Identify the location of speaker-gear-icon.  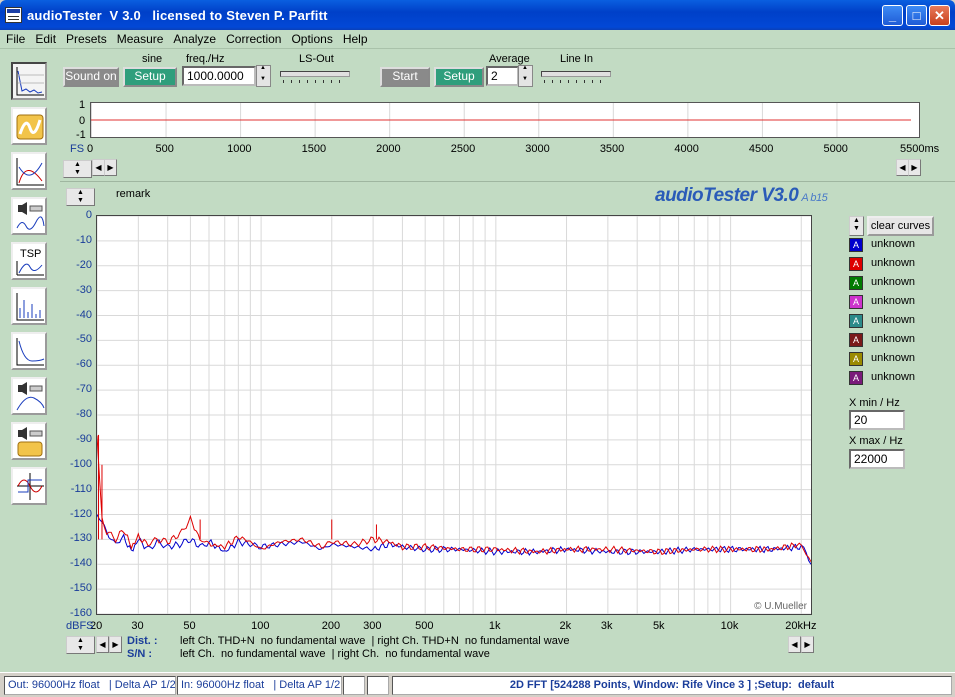
(30, 442).